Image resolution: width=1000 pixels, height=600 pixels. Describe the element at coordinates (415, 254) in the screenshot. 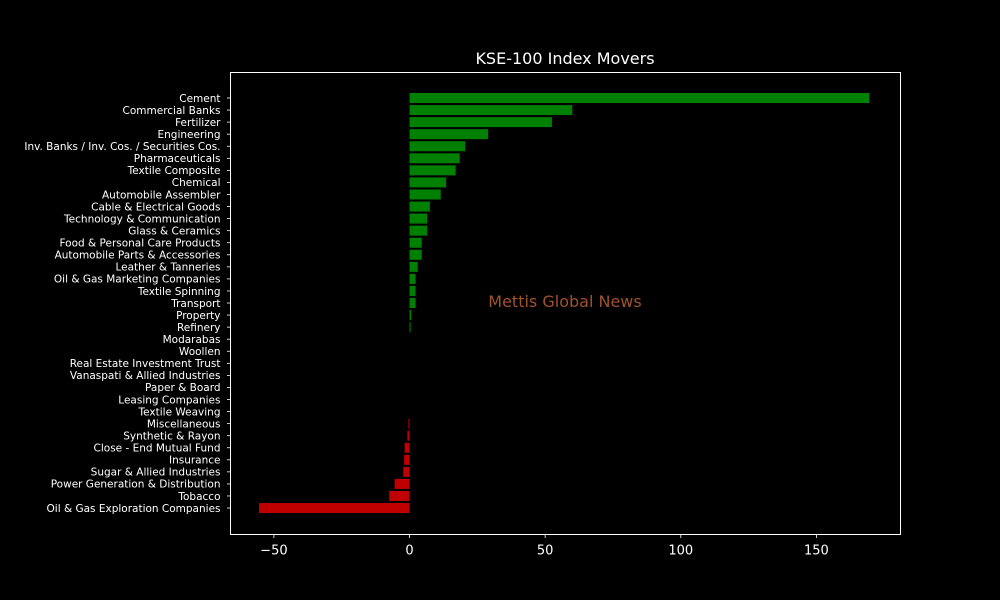

I see `bar-automobile-parts-and-accessories` at that location.